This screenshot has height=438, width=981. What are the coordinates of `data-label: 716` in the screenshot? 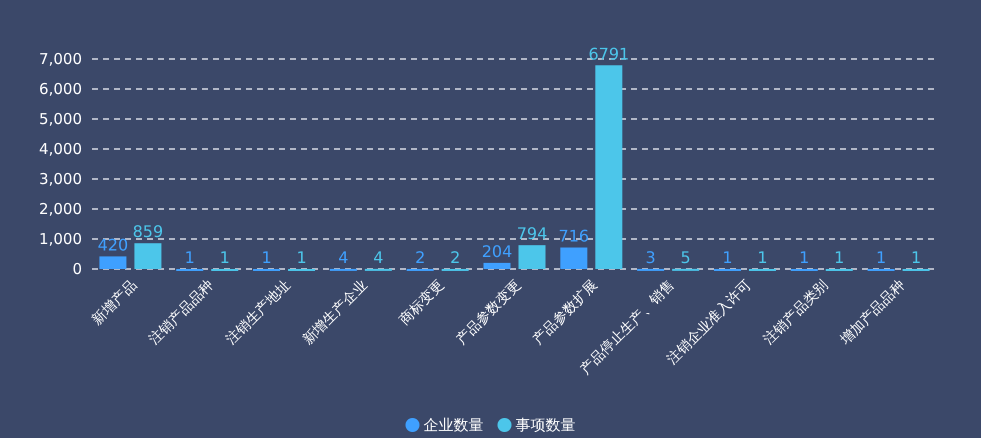 It's located at (574, 236).